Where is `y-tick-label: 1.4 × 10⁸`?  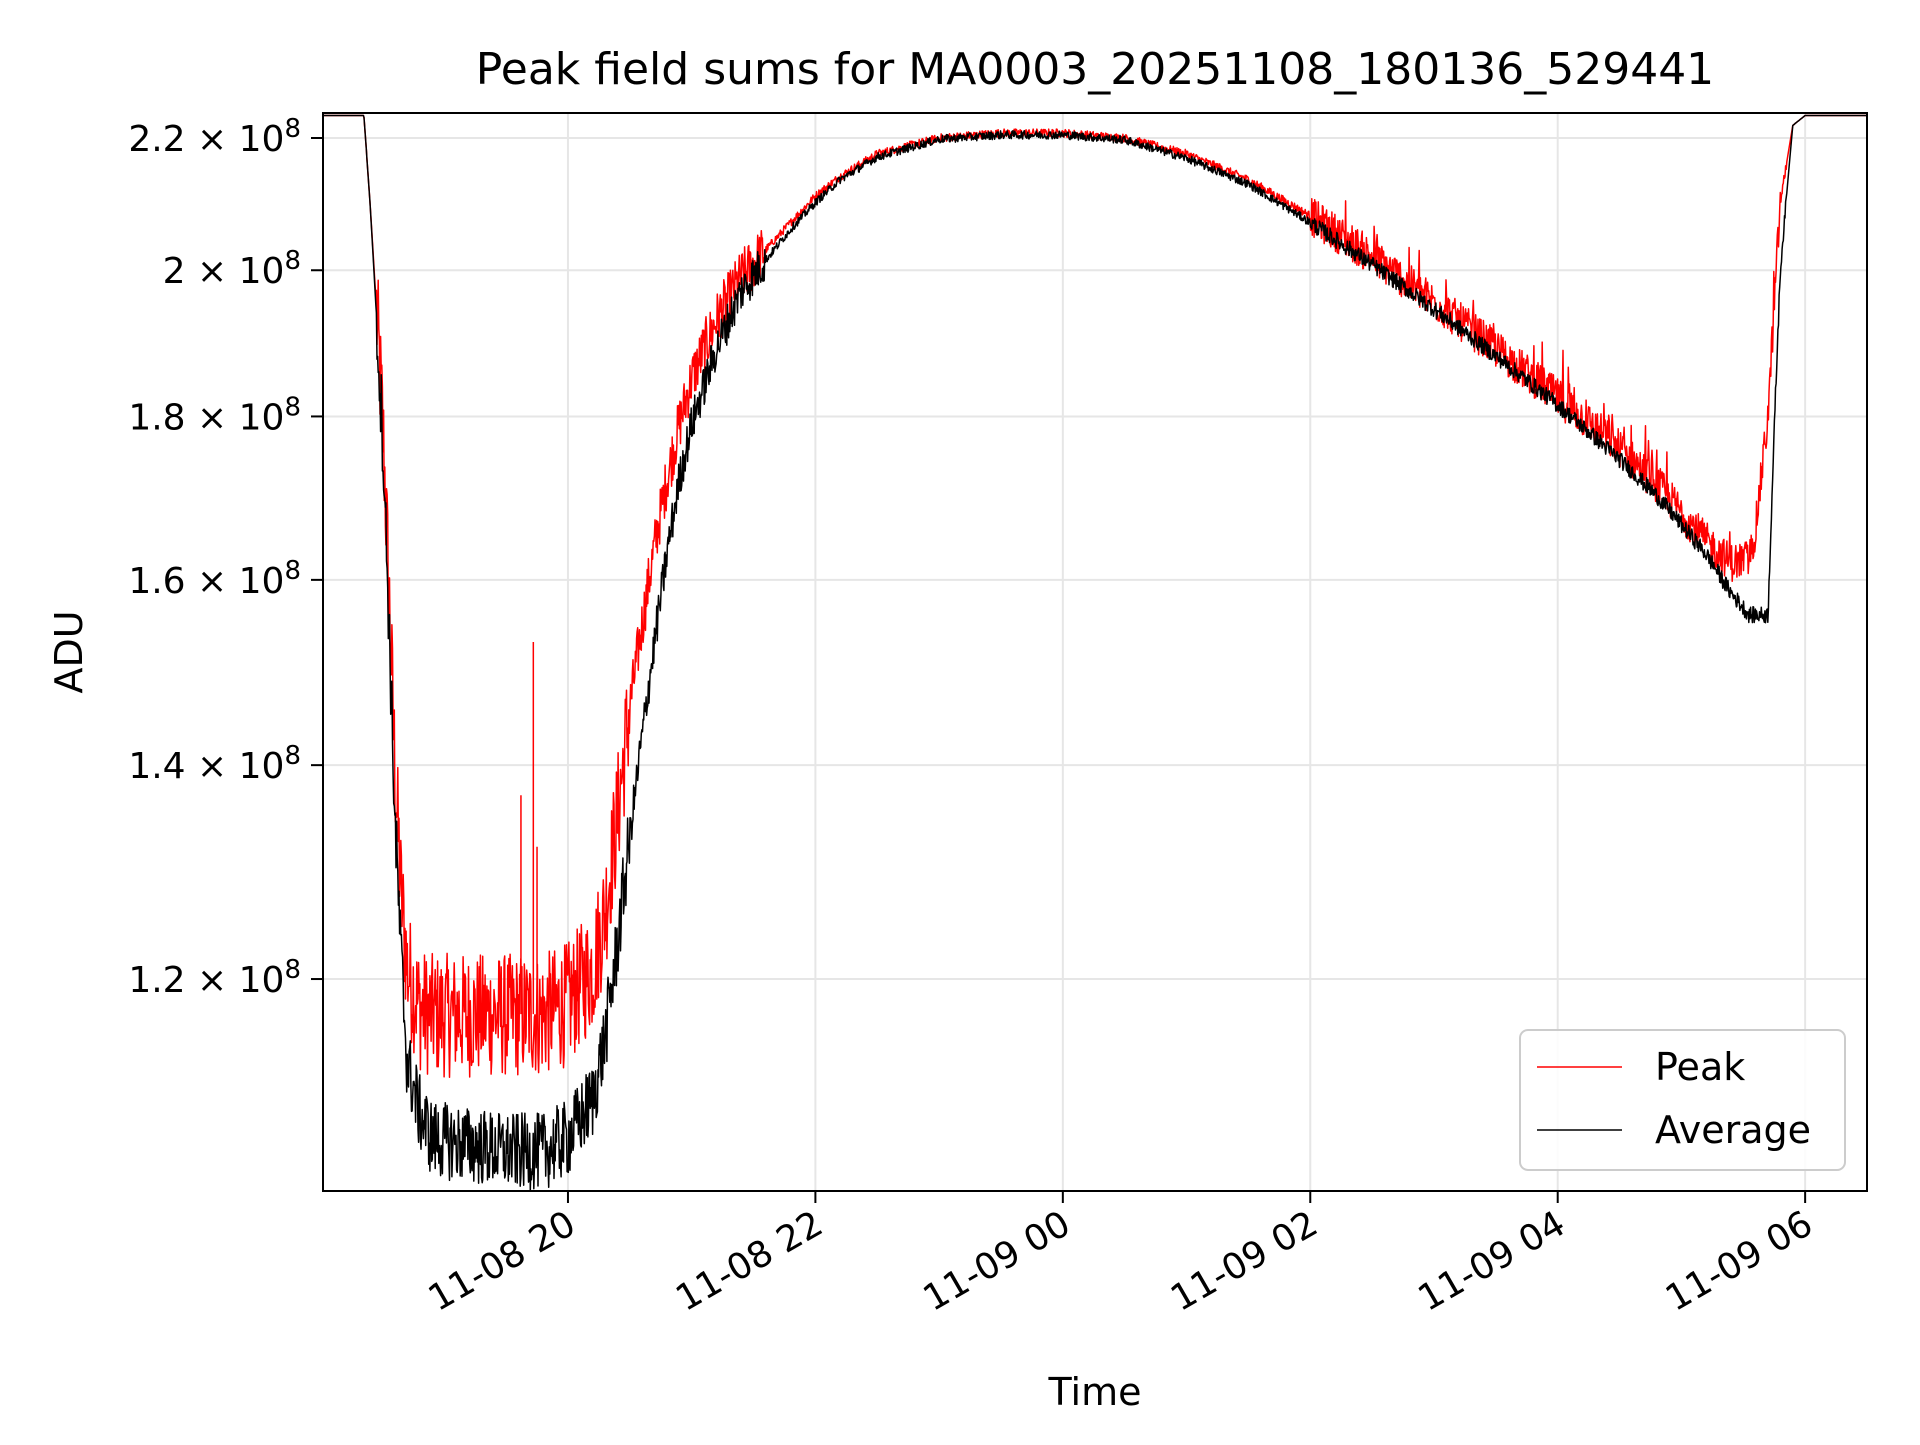 y-tick-label: 1.4 × 10⁸ is located at coordinates (214, 764).